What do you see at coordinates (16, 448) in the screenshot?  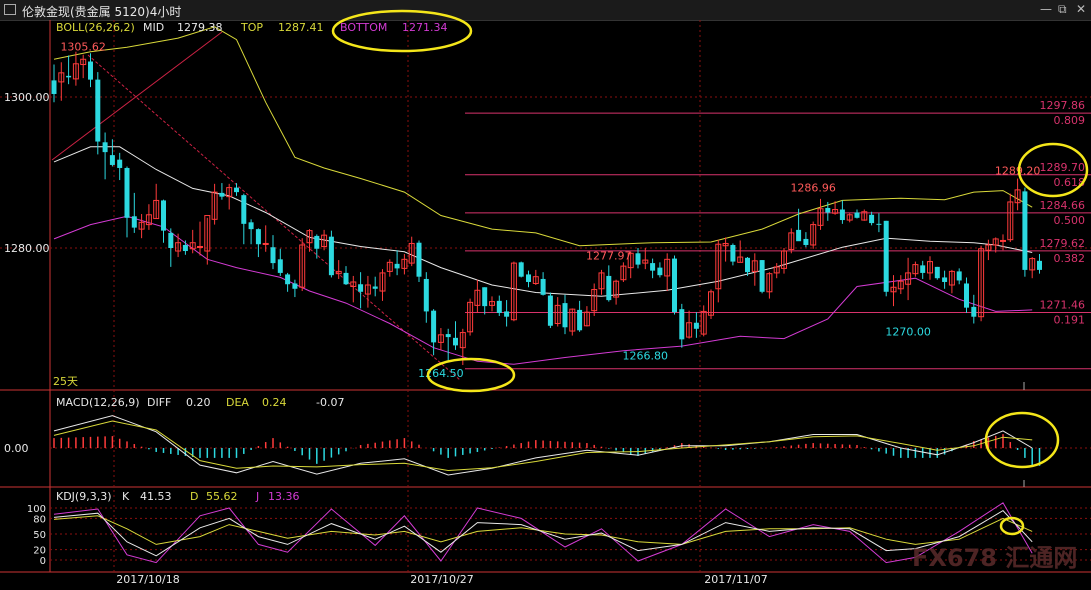 I see `macd-tick-label: 0.00` at bounding box center [16, 448].